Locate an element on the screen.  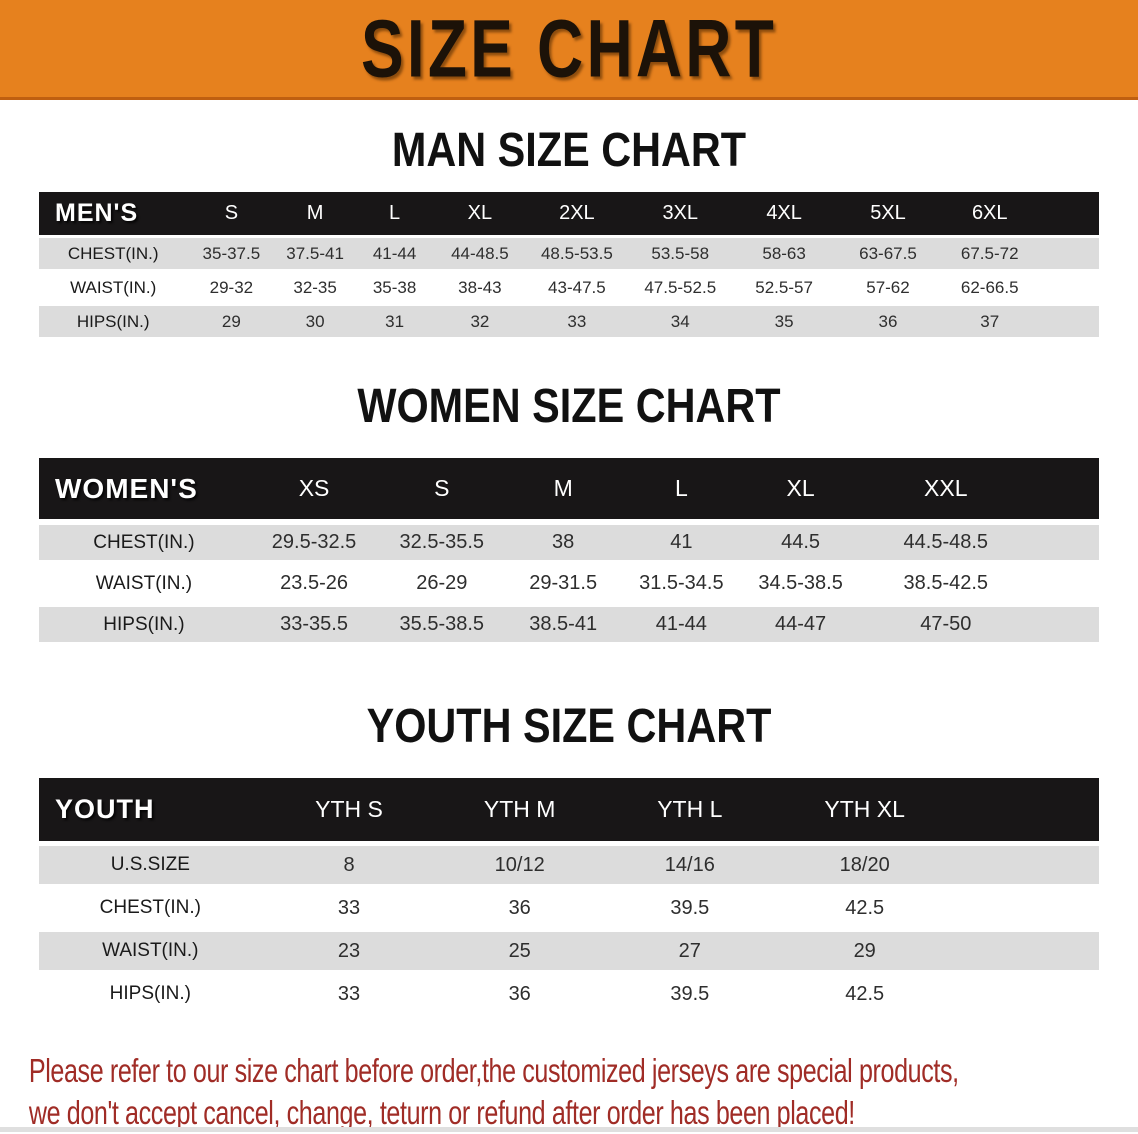
value-cell: 44.5 is located at coordinates (800, 542).